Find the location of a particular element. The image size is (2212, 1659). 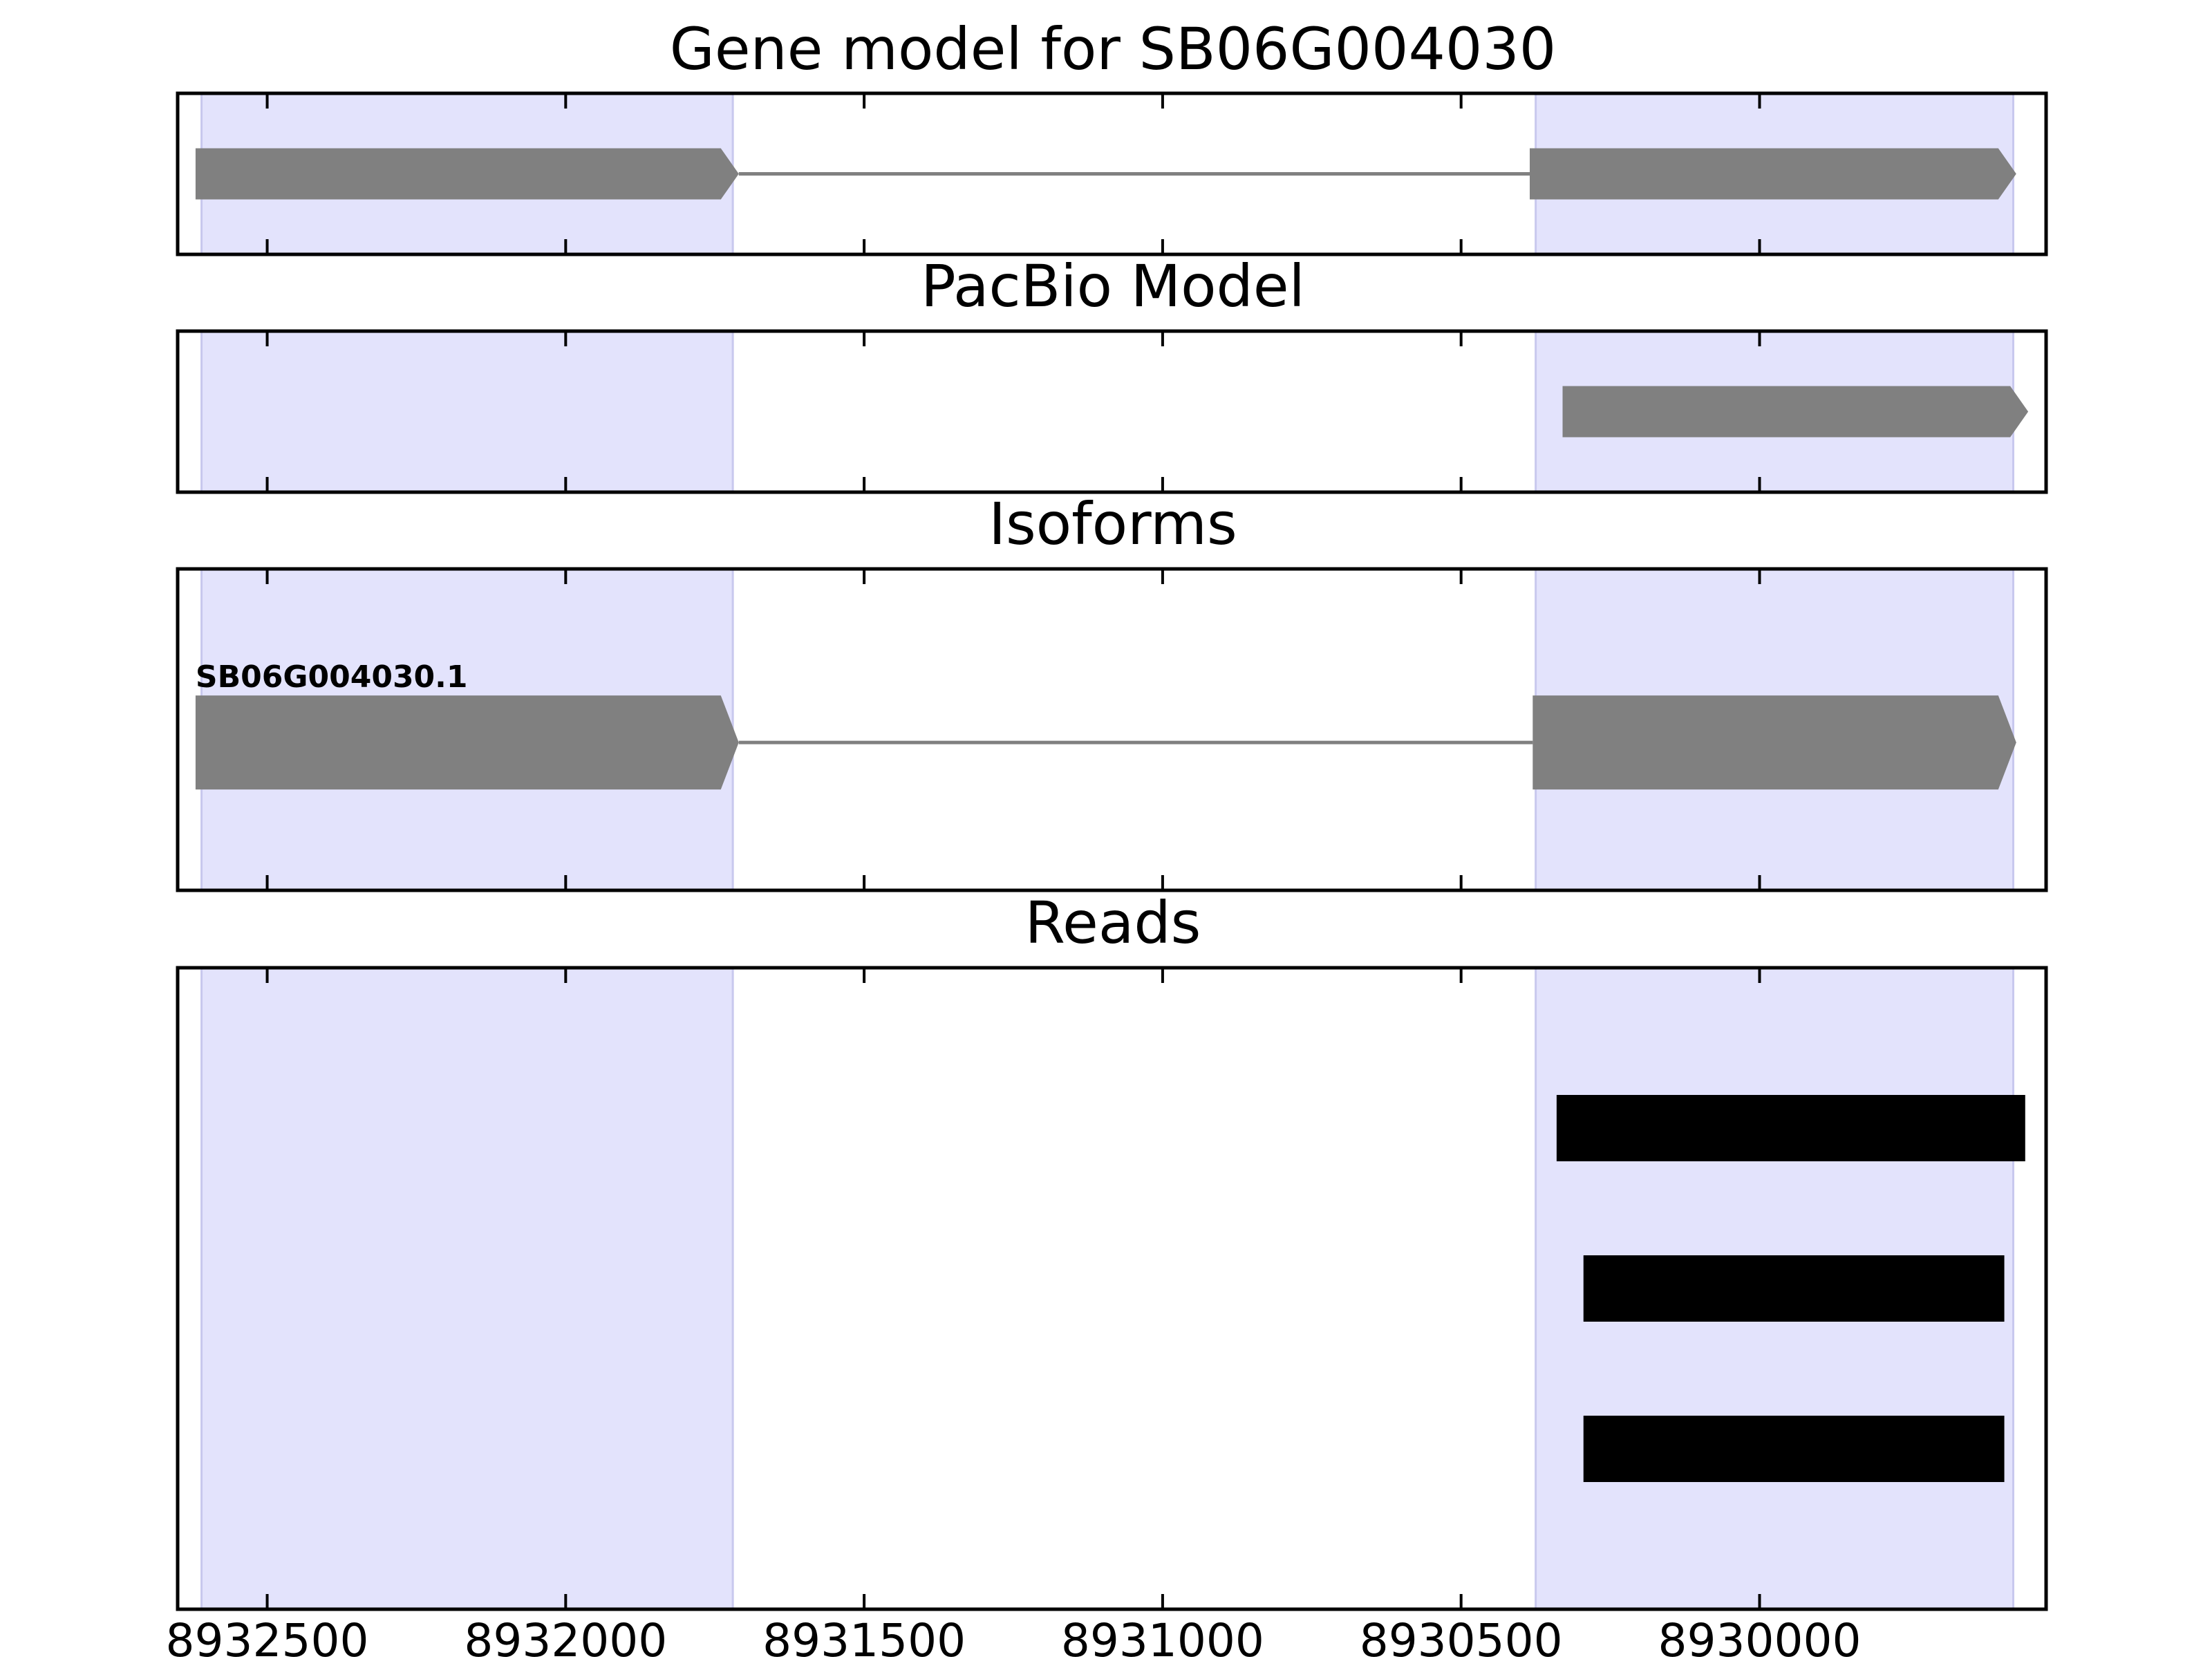

panel-title-reads: Reads is located at coordinates (1113, 923).